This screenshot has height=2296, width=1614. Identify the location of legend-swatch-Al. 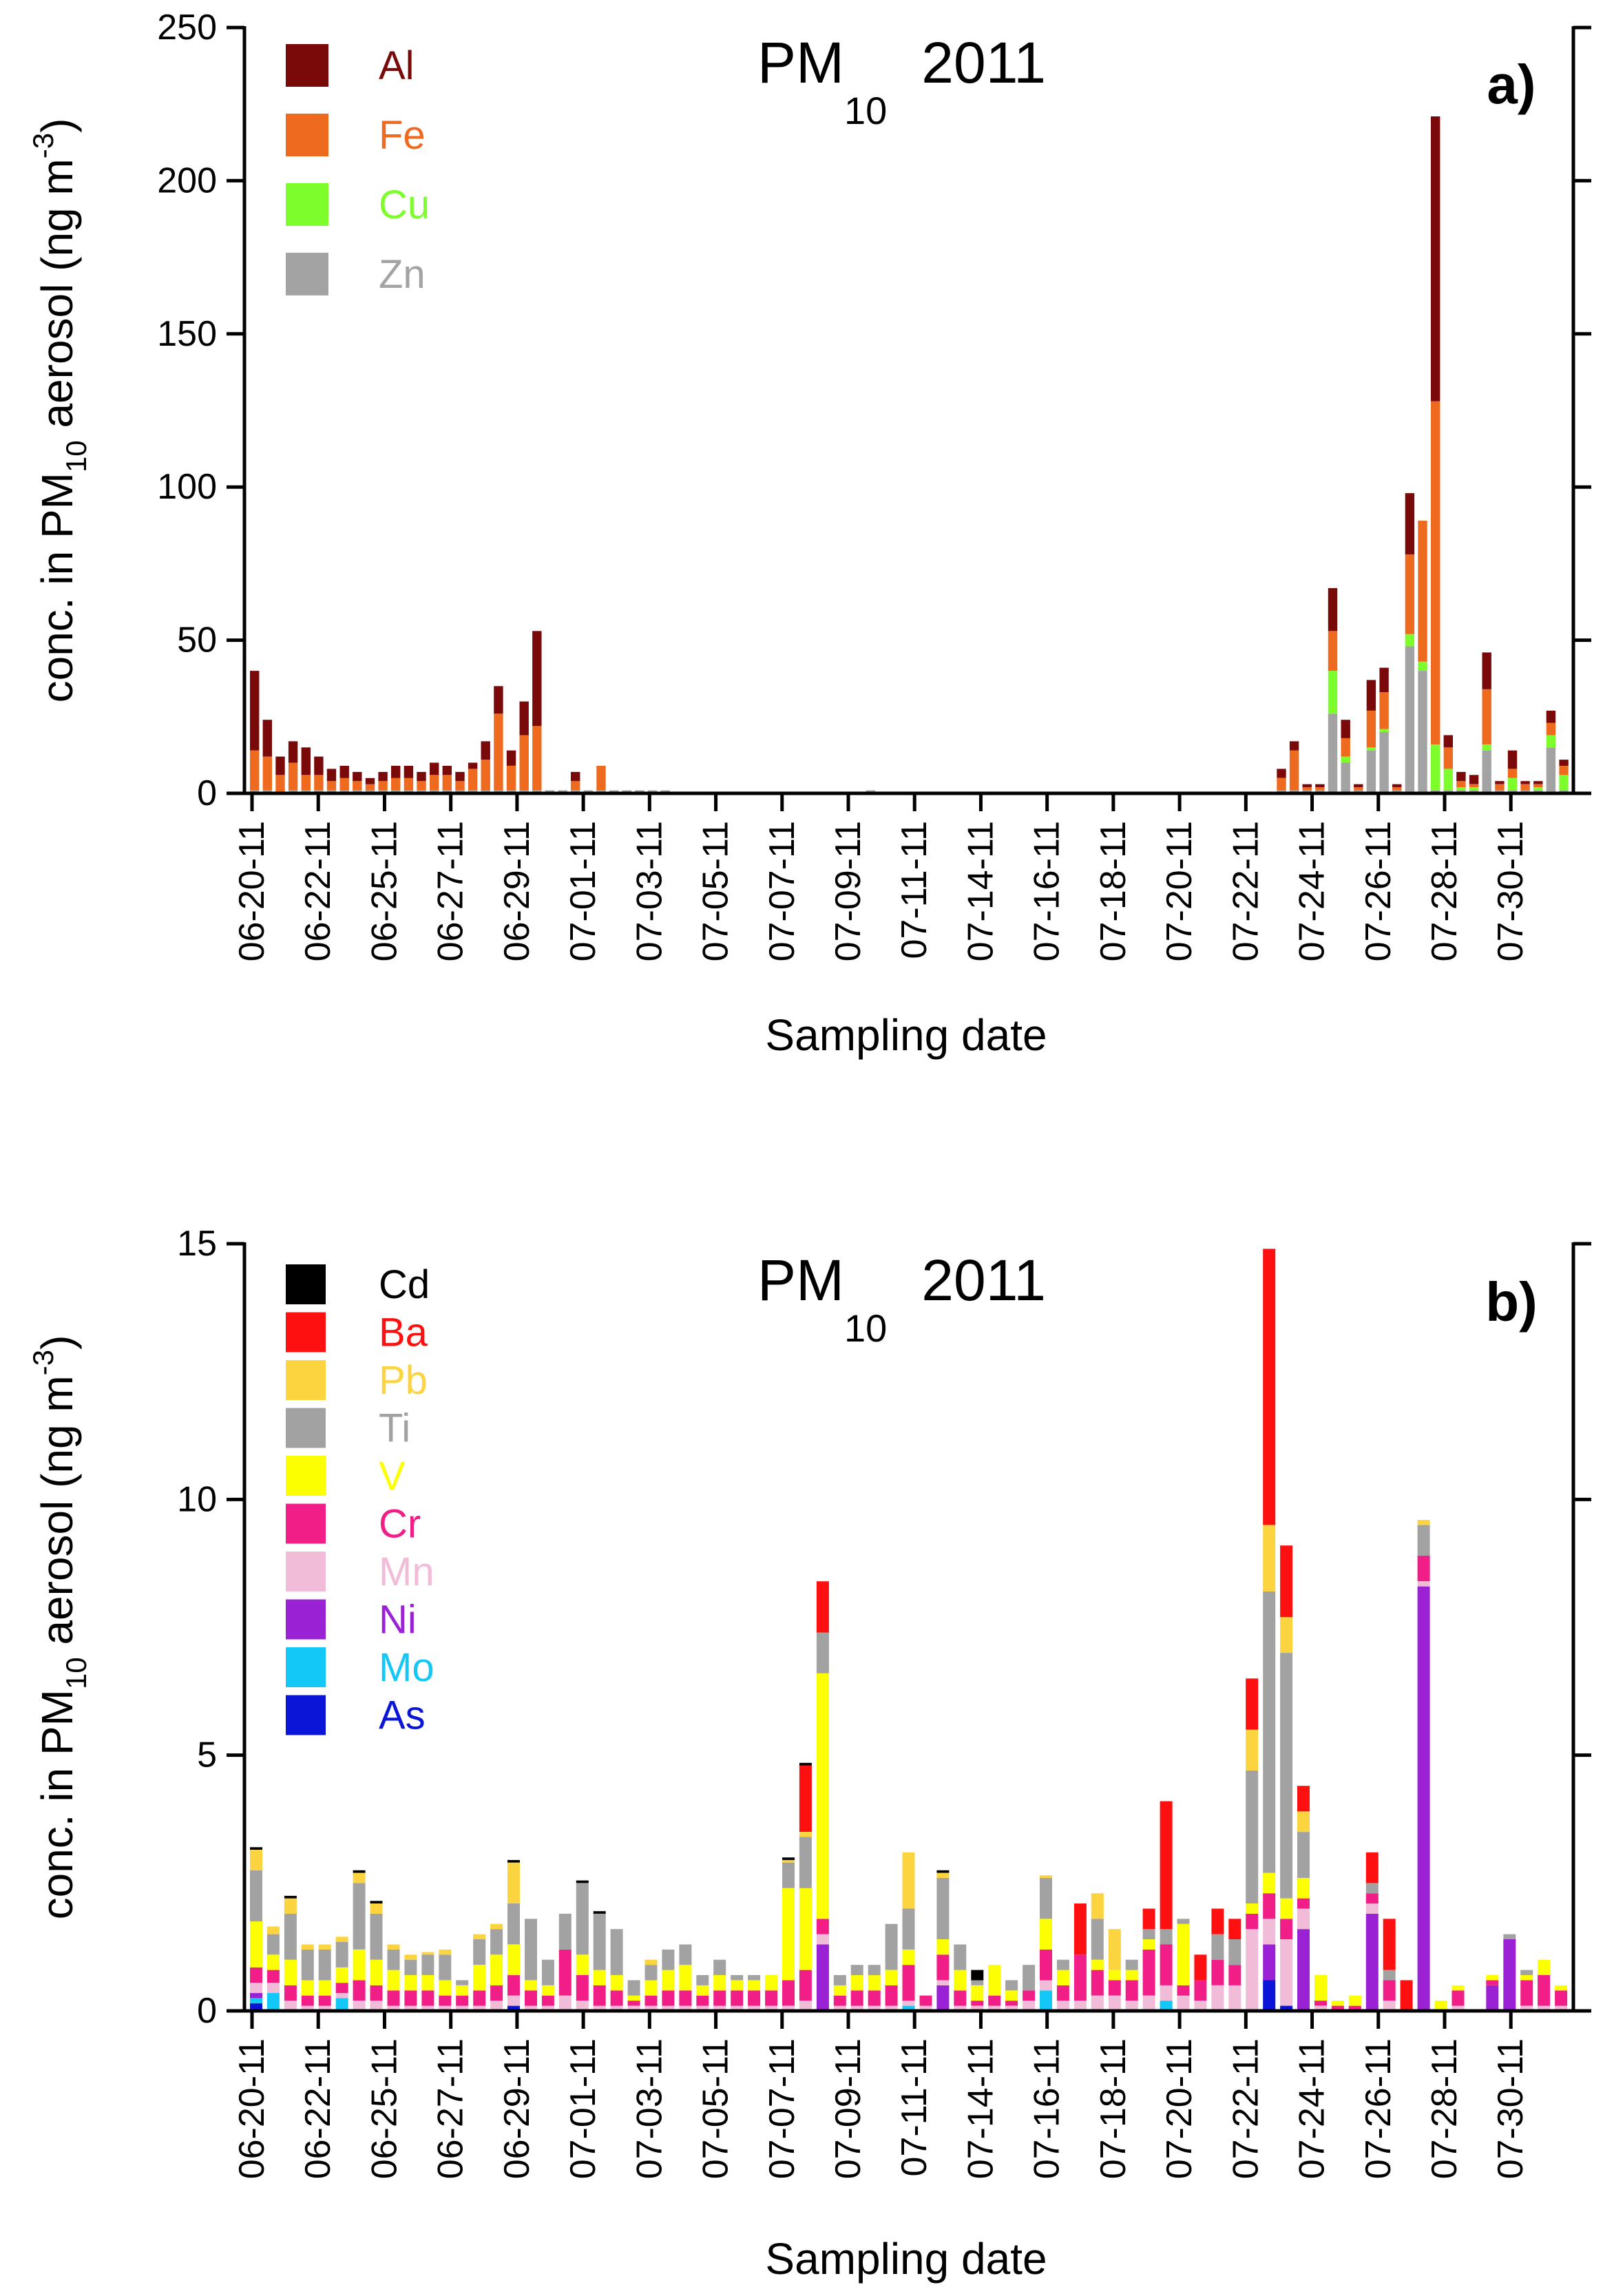
(307, 65).